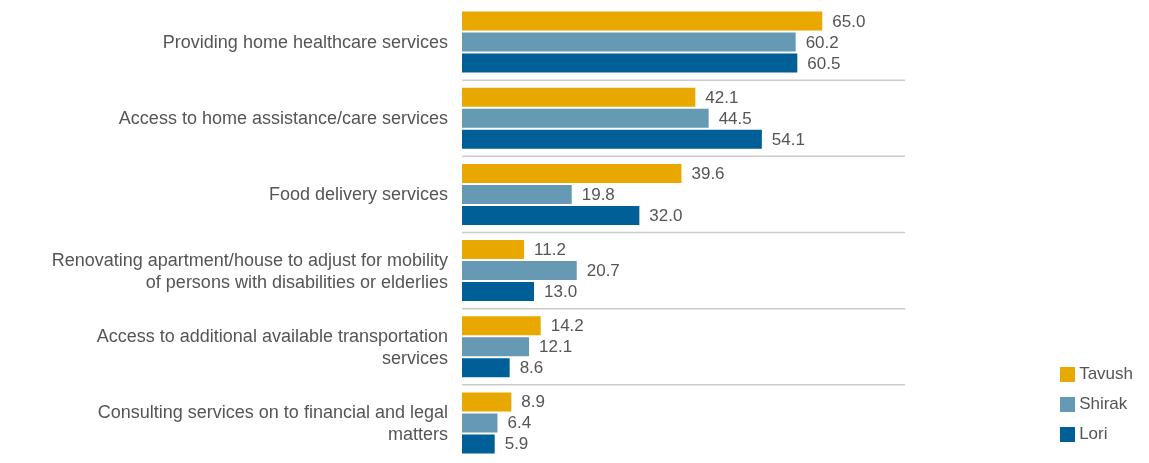  Describe the element at coordinates (561, 292) in the screenshot. I see `data-label: 13.0` at that location.